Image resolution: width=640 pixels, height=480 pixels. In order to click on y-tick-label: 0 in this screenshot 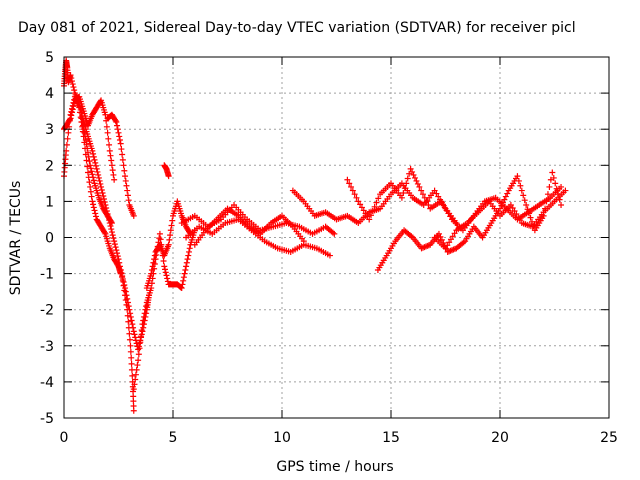, I will do `click(49, 239)`.